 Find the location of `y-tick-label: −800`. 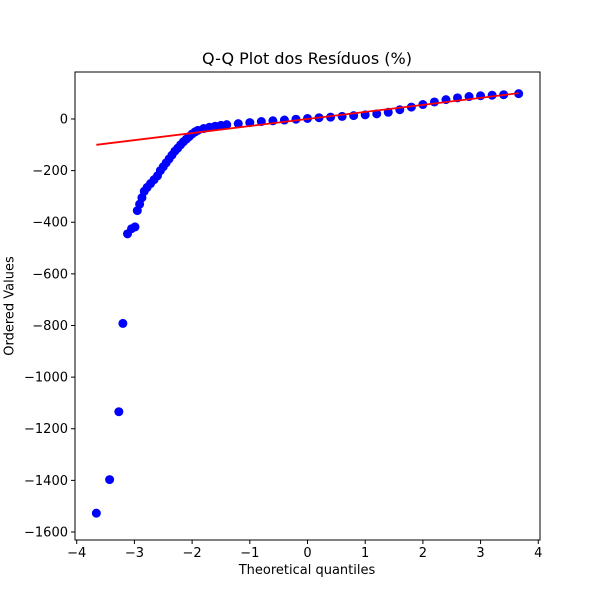

y-tick-label: −800 is located at coordinates (50, 326).